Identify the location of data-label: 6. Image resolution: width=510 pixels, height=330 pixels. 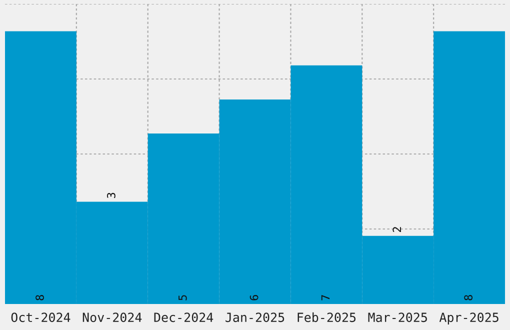
(254, 297).